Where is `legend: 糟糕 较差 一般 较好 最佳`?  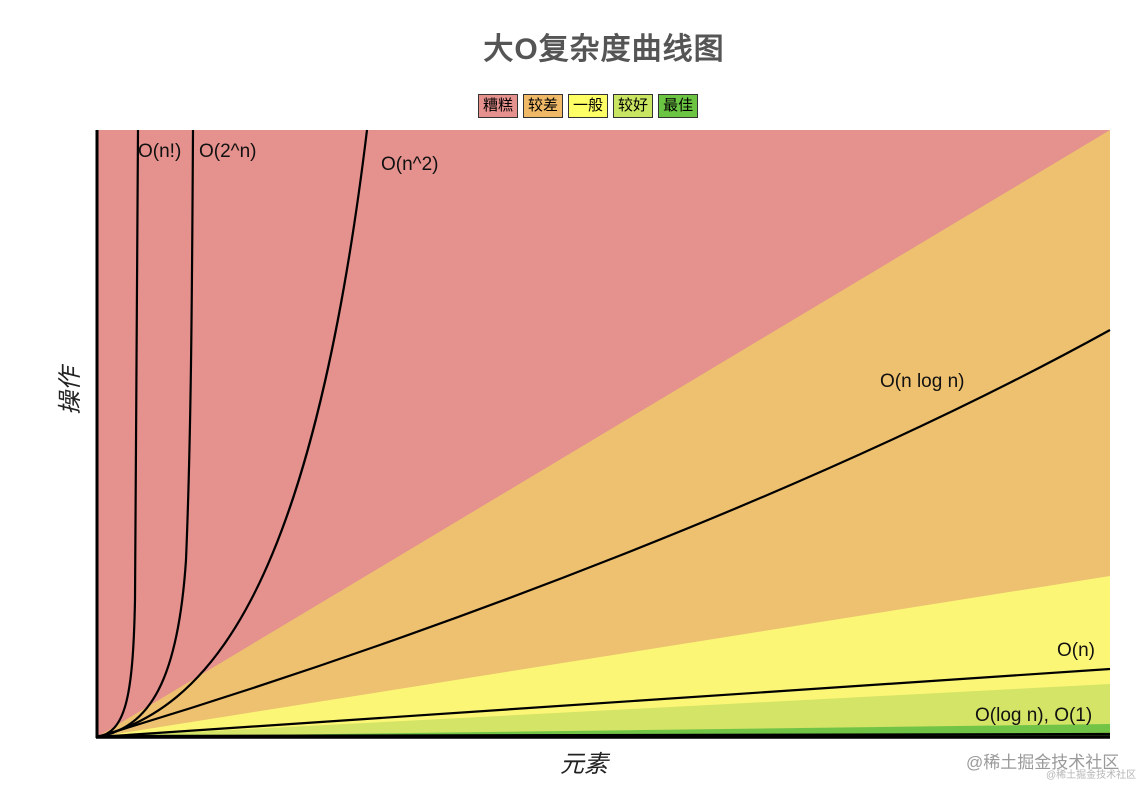
legend: 糟糕 较差 一般 较好 最佳 is located at coordinates (588, 106).